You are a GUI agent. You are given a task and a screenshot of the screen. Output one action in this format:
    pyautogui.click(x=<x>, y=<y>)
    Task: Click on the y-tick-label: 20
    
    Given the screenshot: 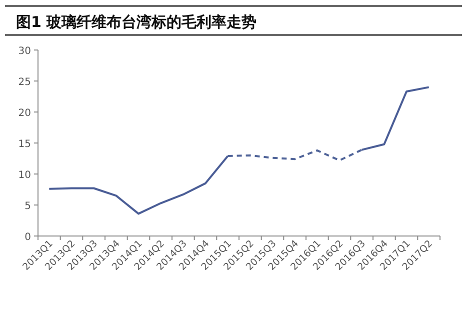 What is the action you would take?
    pyautogui.click(x=24, y=113)
    